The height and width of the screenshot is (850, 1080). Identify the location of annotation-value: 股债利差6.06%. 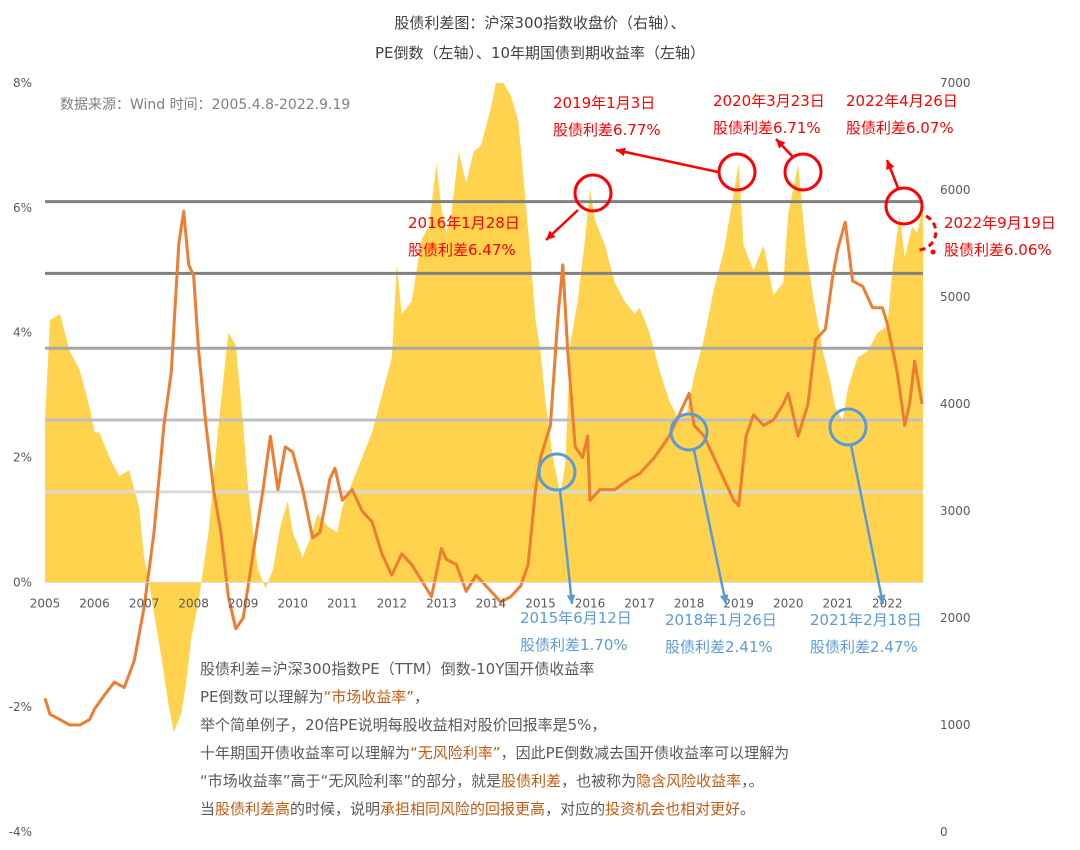
(998, 250).